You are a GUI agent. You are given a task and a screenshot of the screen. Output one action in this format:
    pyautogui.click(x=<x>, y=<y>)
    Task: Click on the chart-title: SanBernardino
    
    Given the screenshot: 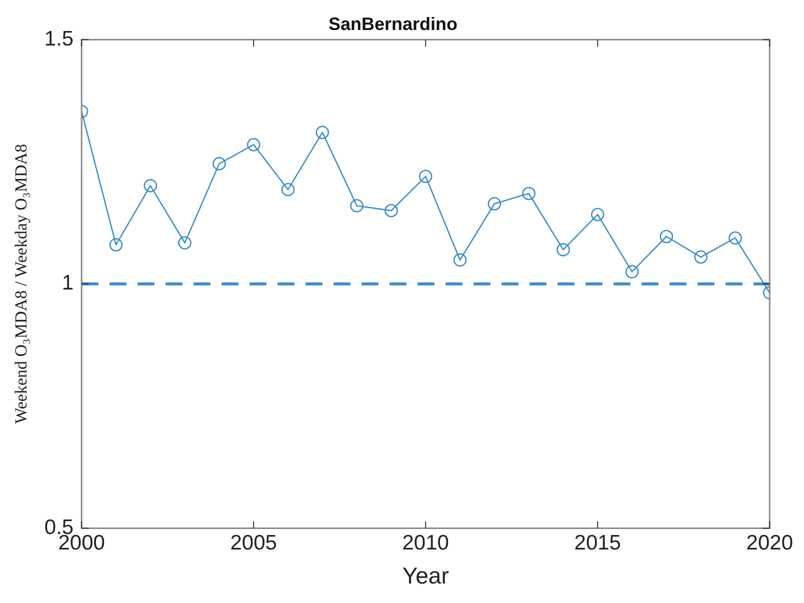 What is the action you would take?
    pyautogui.click(x=393, y=24)
    